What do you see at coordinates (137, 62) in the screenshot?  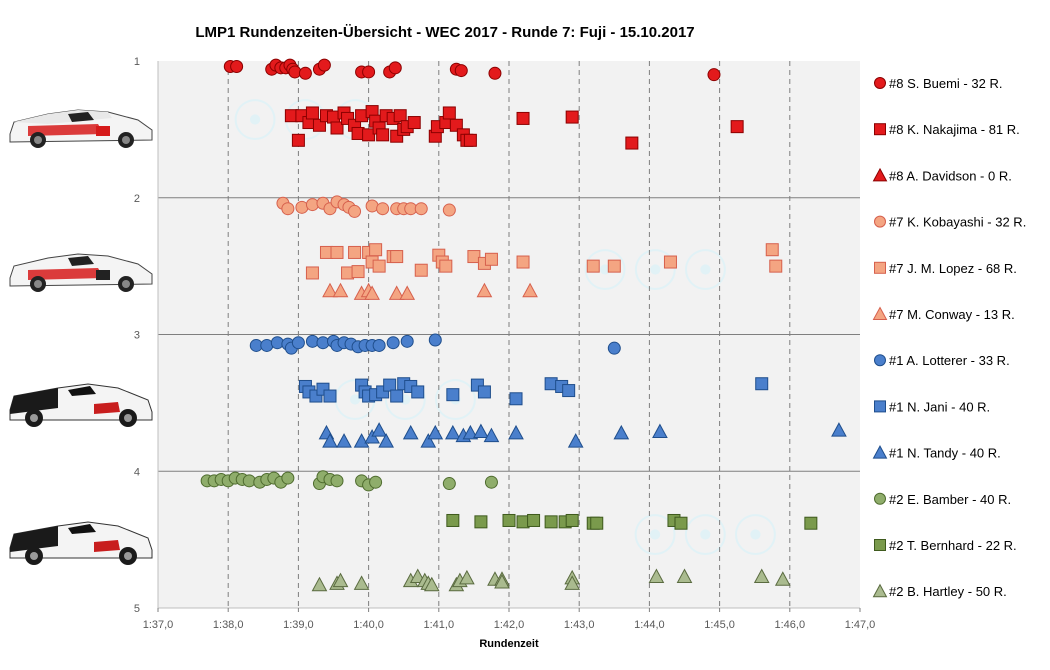 I see `y-tick-label: 1` at bounding box center [137, 62].